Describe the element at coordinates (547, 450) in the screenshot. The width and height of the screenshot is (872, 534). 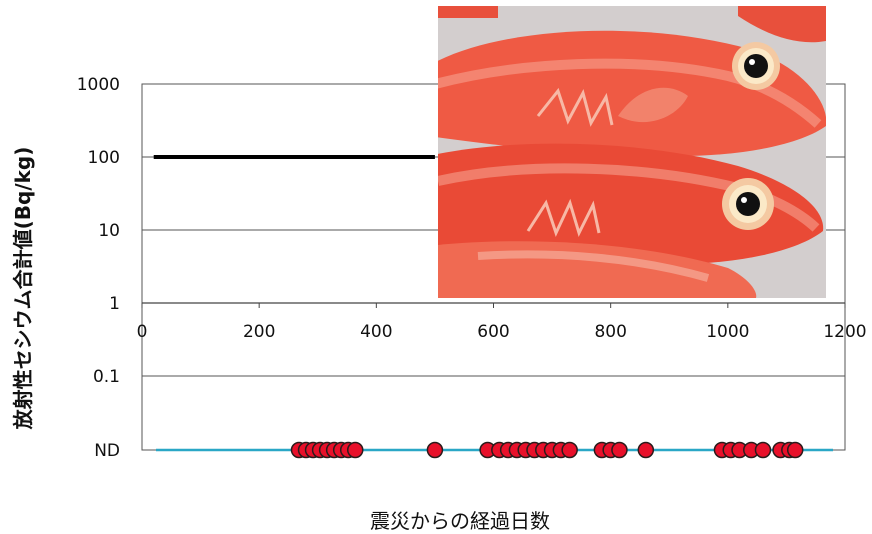
I see `data-markers` at that location.